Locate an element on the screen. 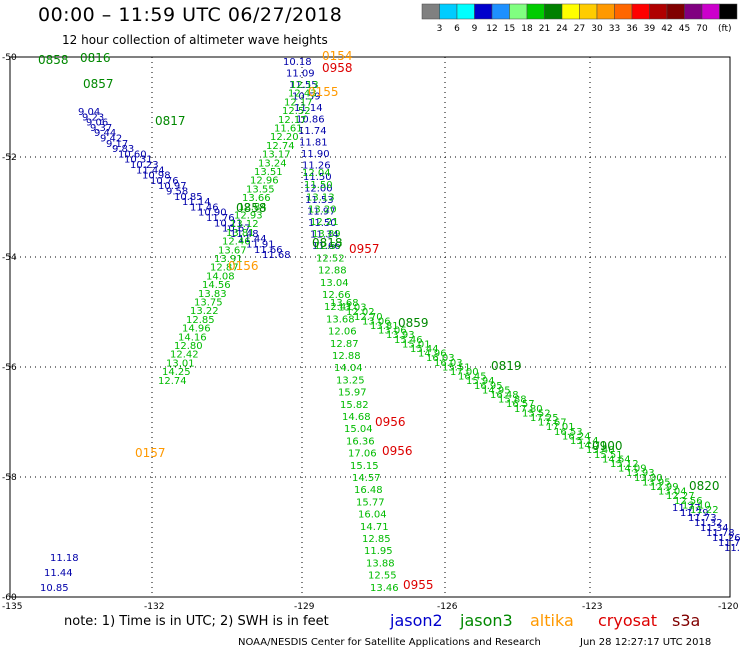  swh-value: 16.95 is located at coordinates (488, 386).